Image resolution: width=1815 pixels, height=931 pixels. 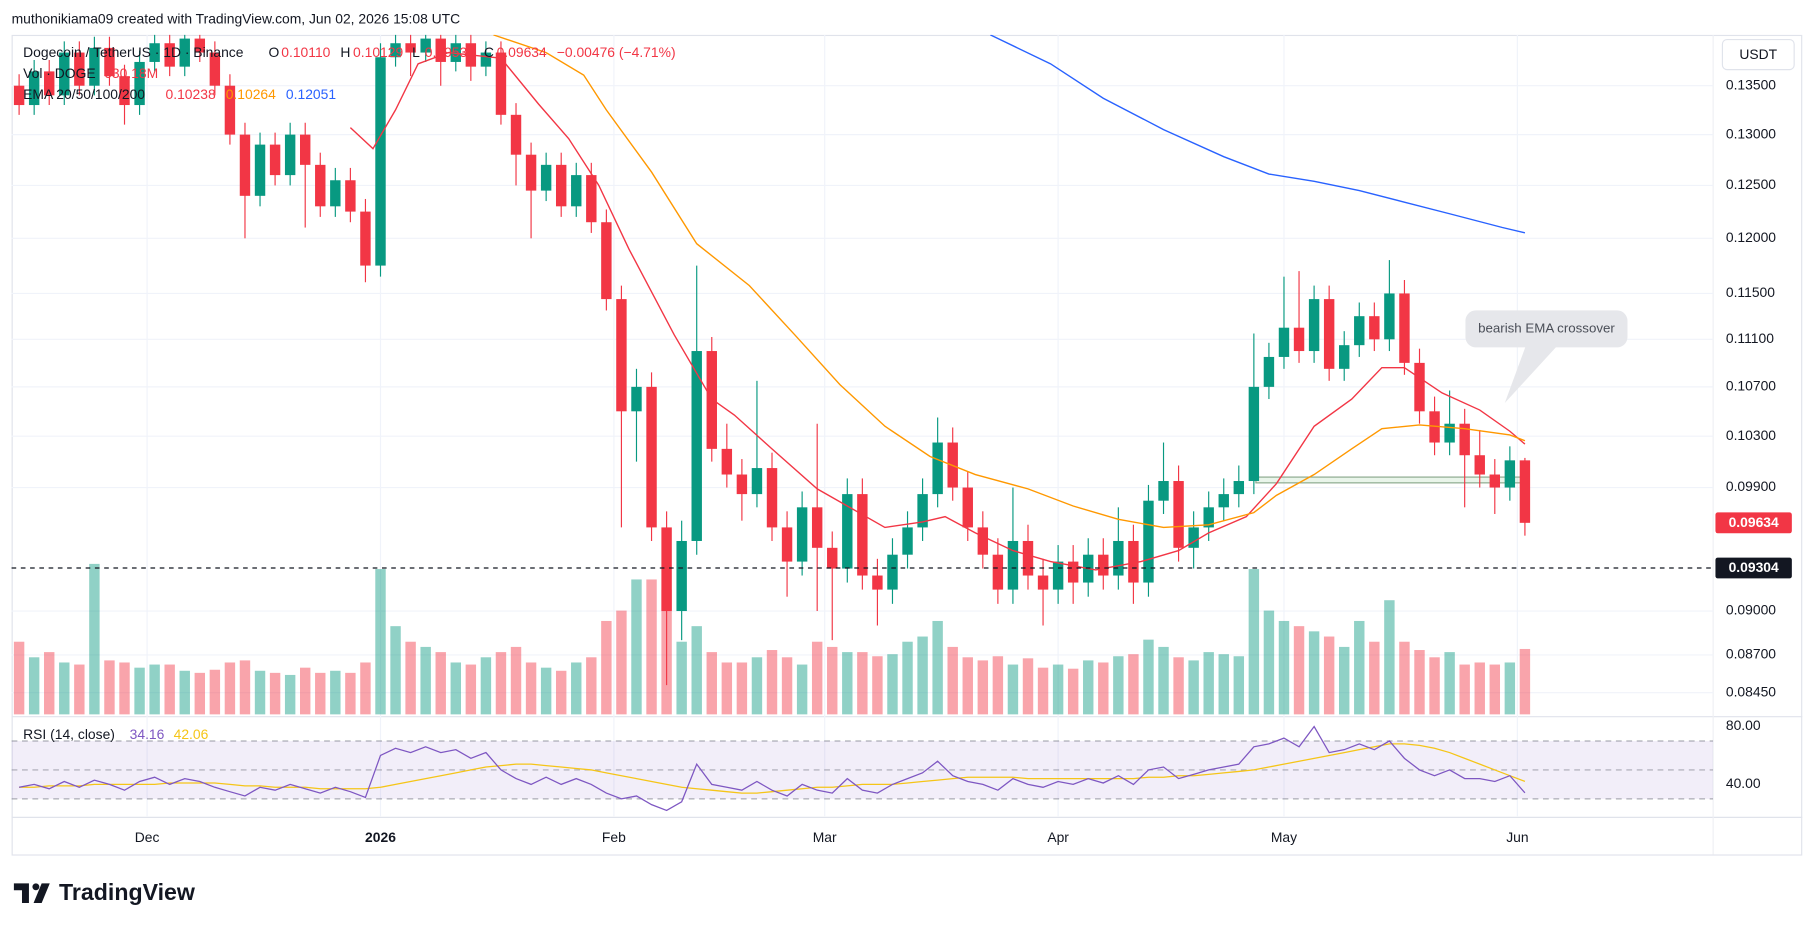 What do you see at coordinates (772, 768) in the screenshot?
I see `rsi-line` at bounding box center [772, 768].